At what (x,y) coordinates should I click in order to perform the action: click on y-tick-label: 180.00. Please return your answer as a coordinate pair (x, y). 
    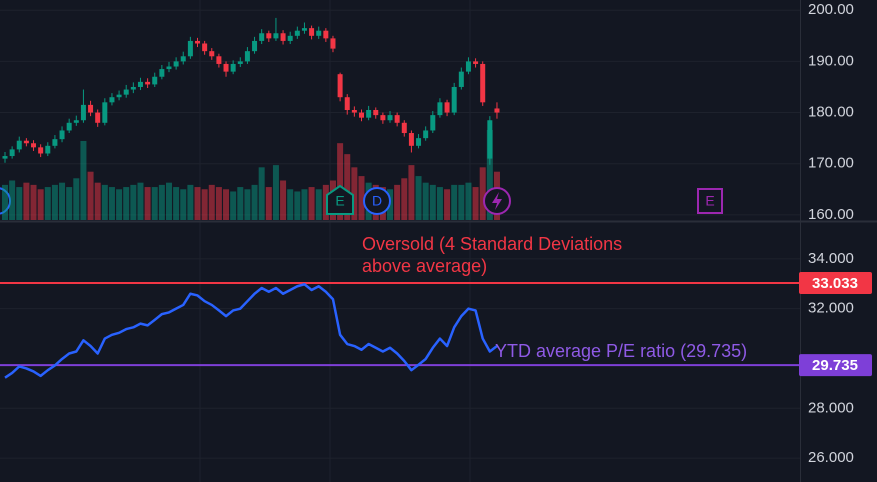
    Looking at the image, I should click on (831, 112).